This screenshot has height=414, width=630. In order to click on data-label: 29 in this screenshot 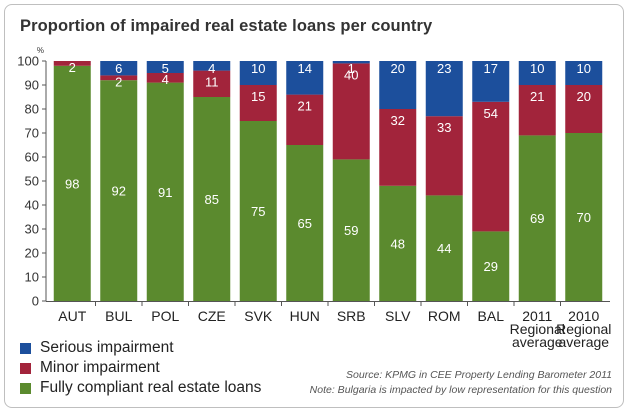, I will do `click(491, 266)`.